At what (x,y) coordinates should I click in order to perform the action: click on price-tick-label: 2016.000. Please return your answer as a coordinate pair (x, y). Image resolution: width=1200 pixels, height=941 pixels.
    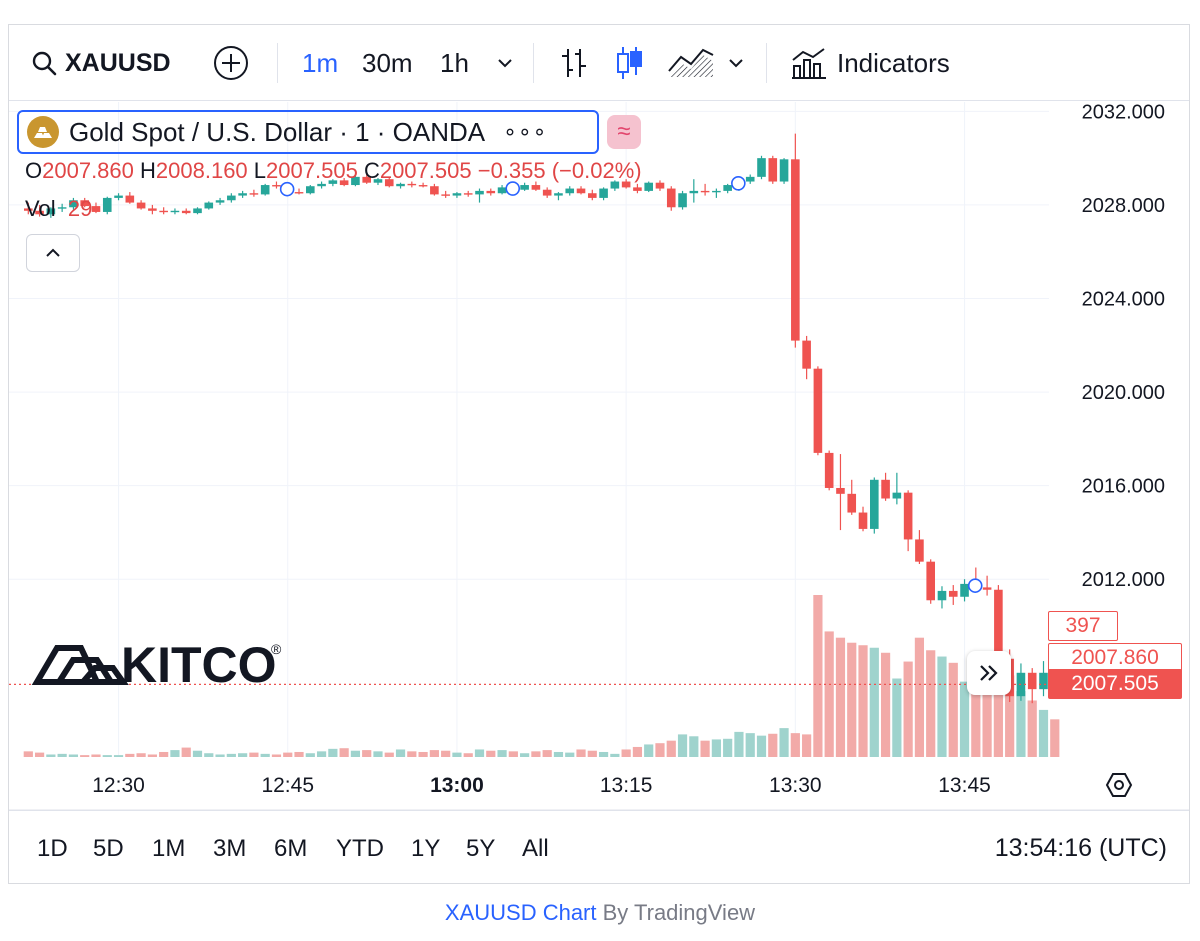
    Looking at the image, I should click on (1123, 487).